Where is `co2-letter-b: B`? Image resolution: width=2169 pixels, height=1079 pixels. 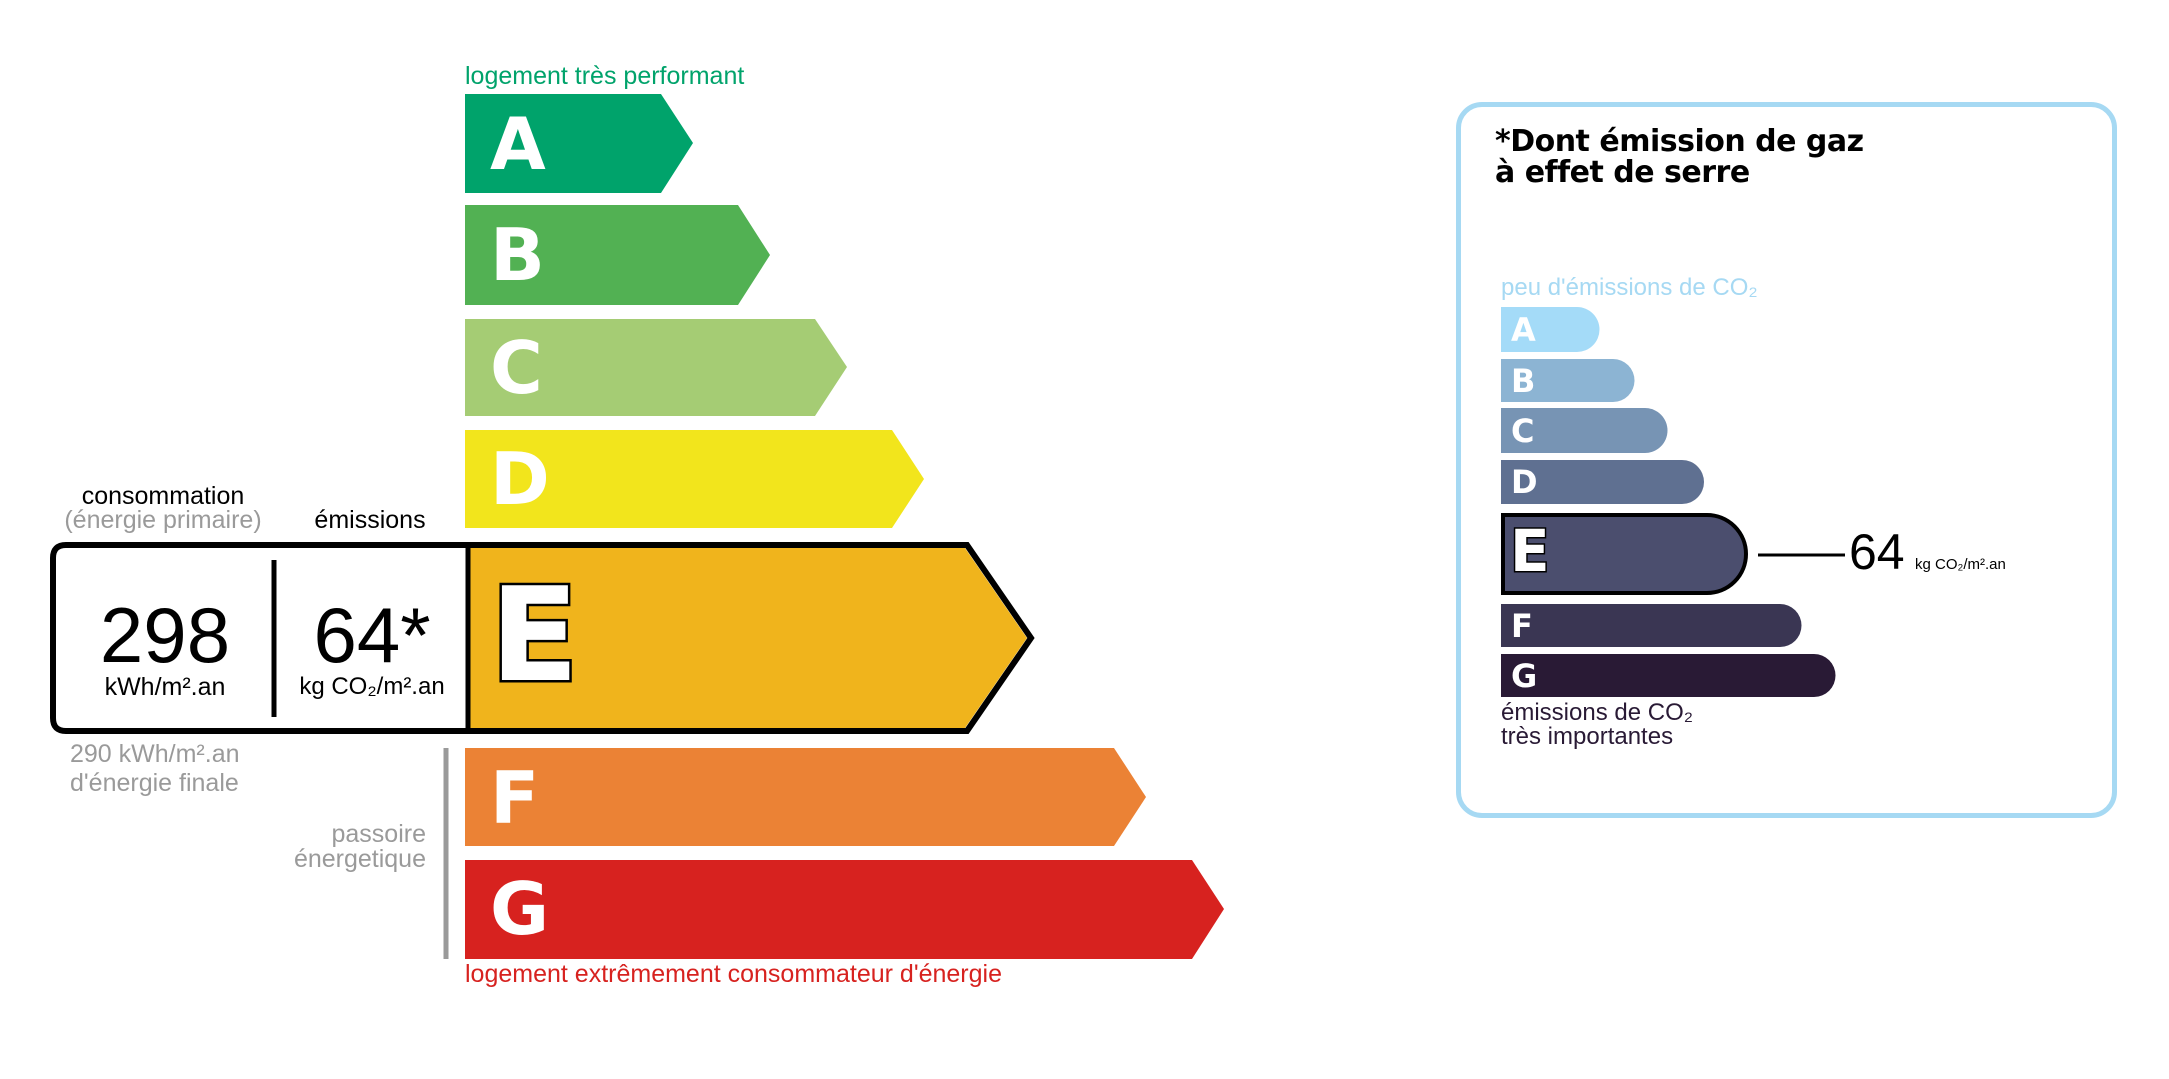 co2-letter-b: B is located at coordinates (1523, 381).